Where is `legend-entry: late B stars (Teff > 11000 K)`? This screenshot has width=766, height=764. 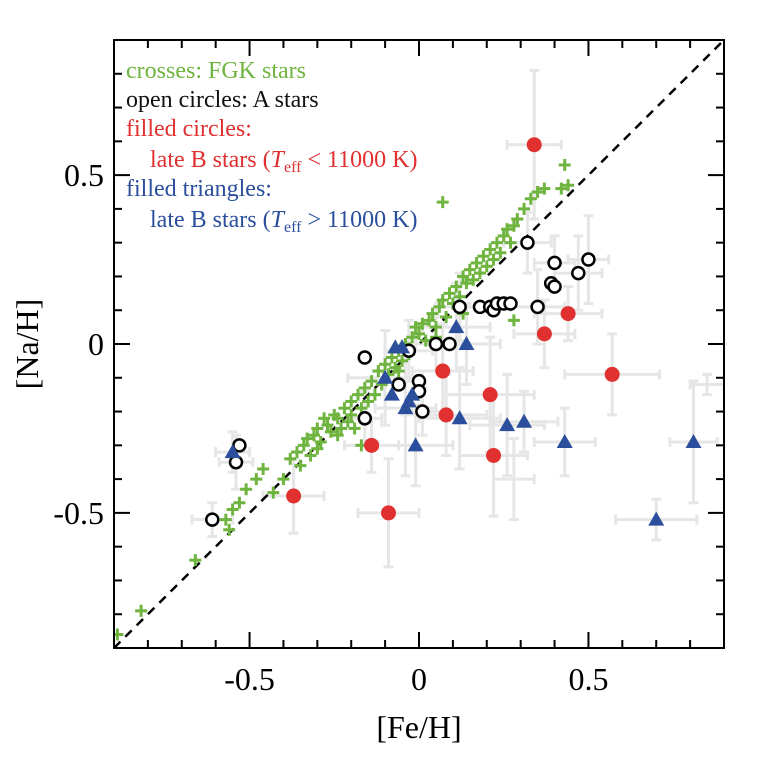 legend-entry: late B stars (Teff > 11000 K) is located at coordinates (283, 221).